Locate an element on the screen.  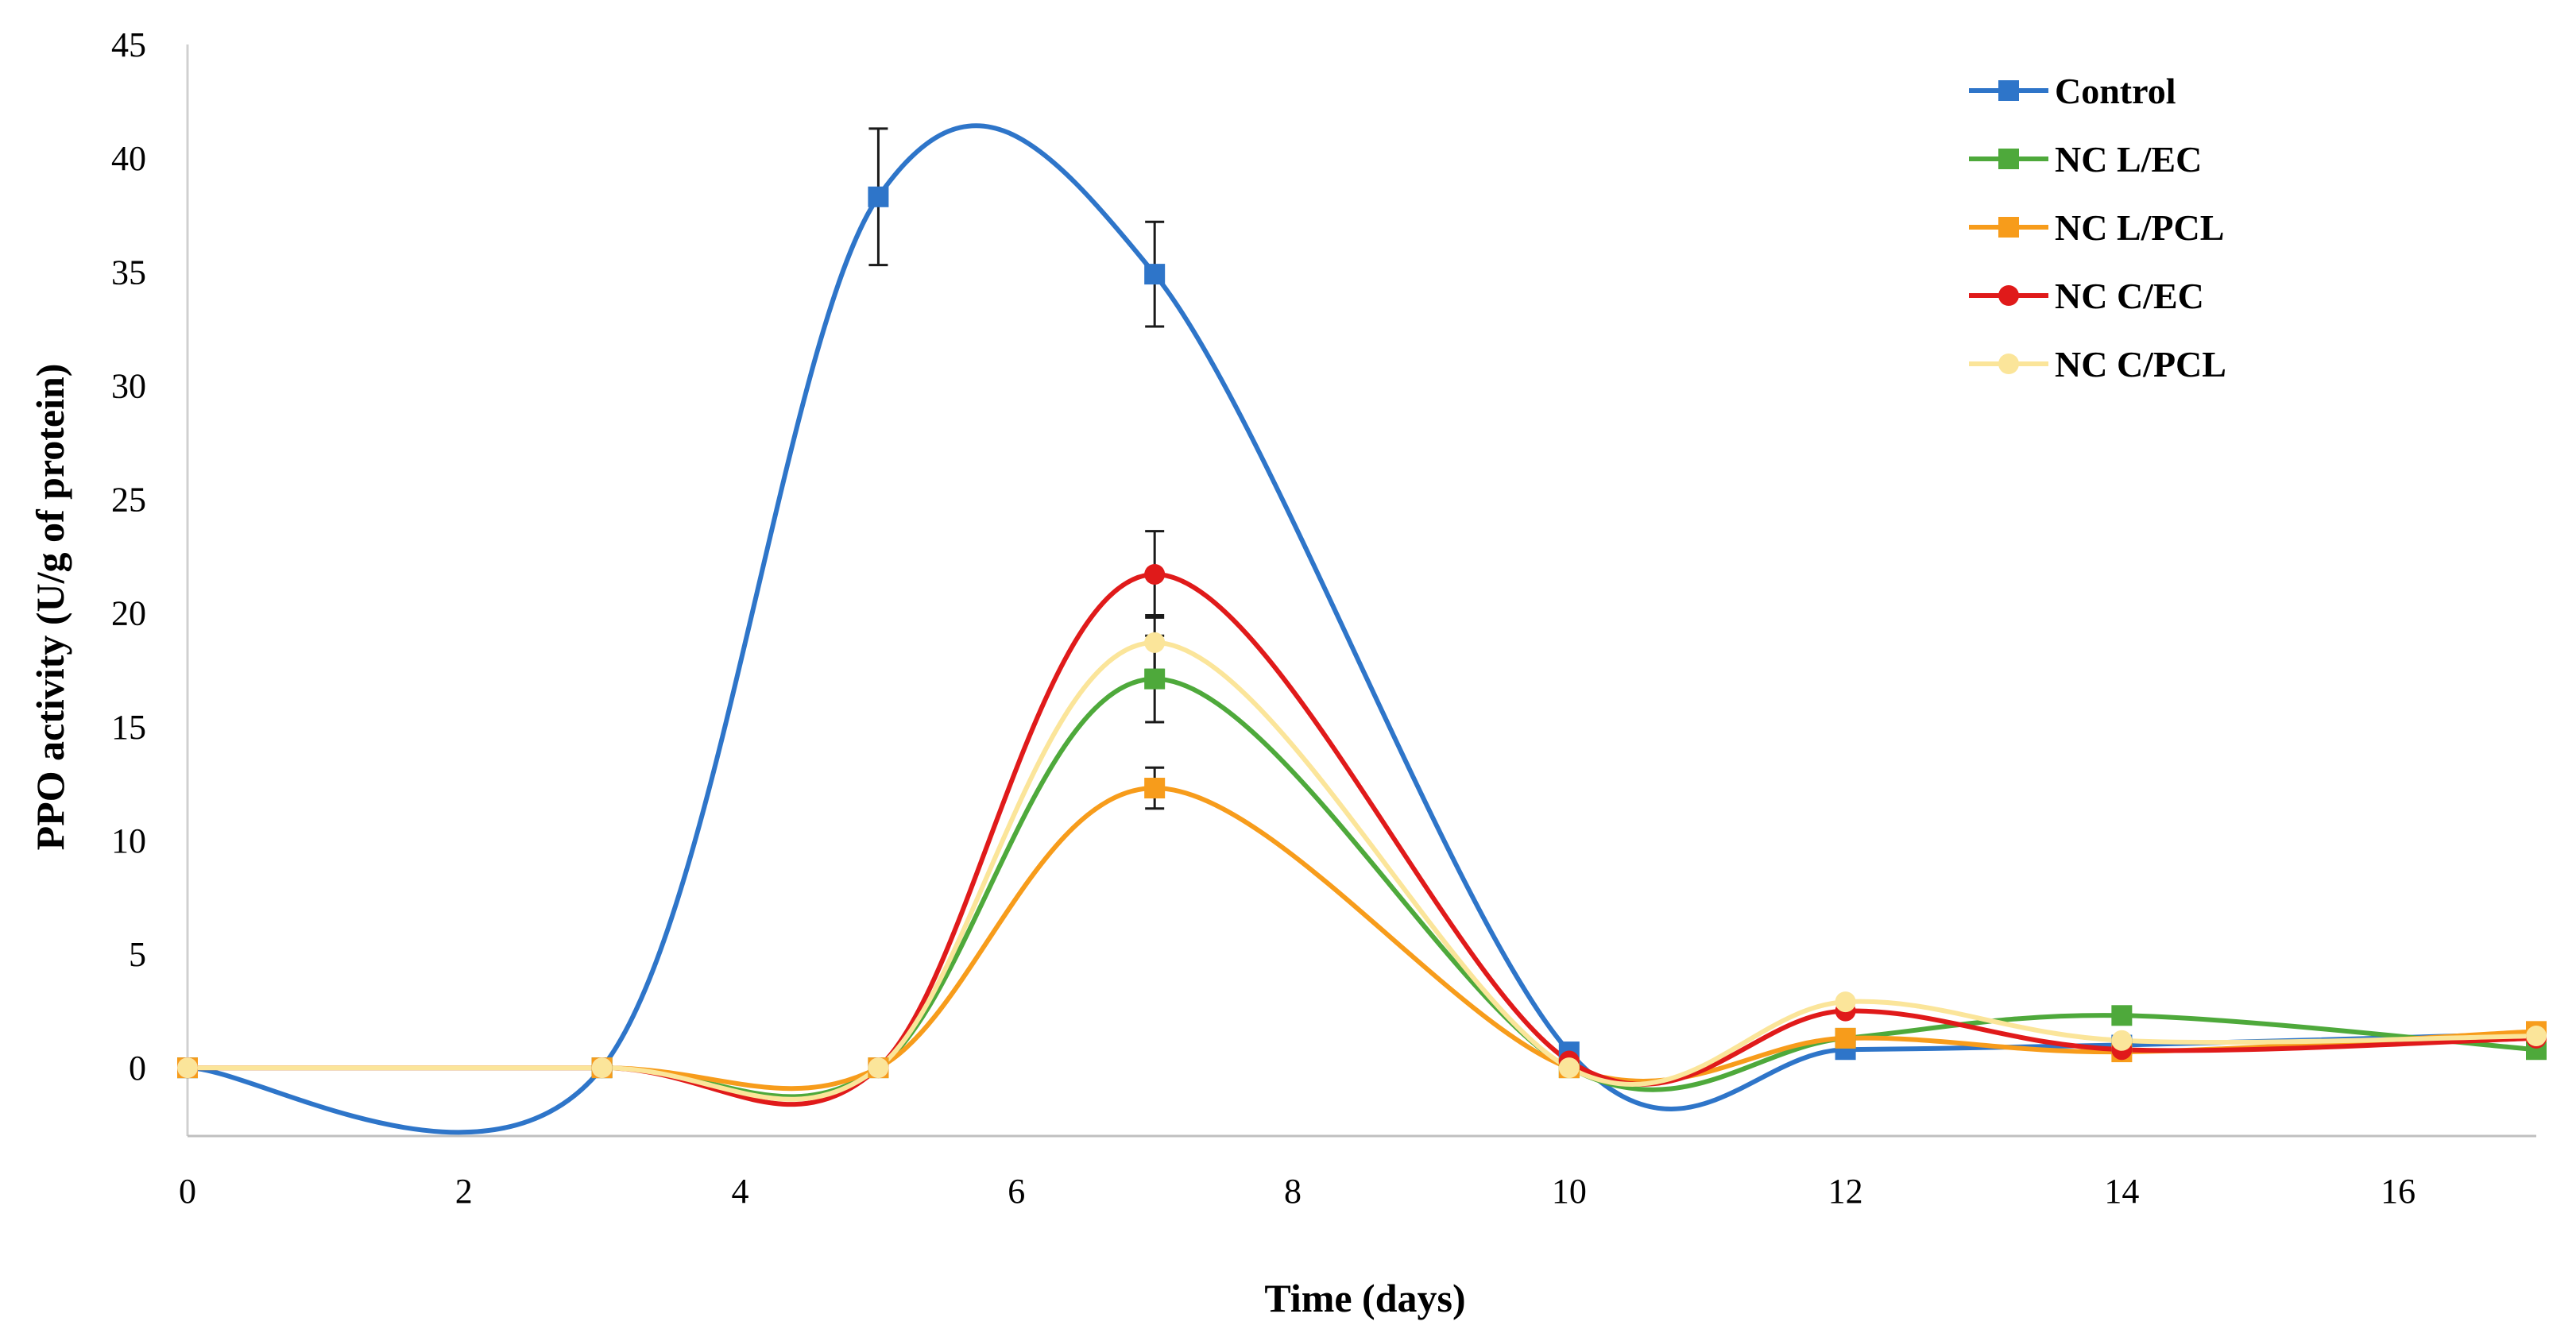
y-axis-title: PPO activity (U/g of protein) is located at coordinates (50, 607).